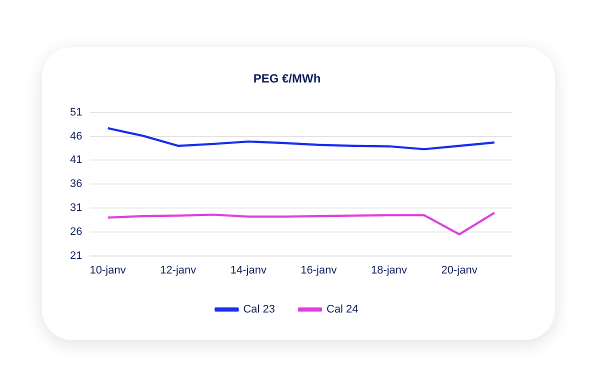 The image size is (604, 381). What do you see at coordinates (108, 270) in the screenshot?
I see `x-tick-label: 10-janv` at bounding box center [108, 270].